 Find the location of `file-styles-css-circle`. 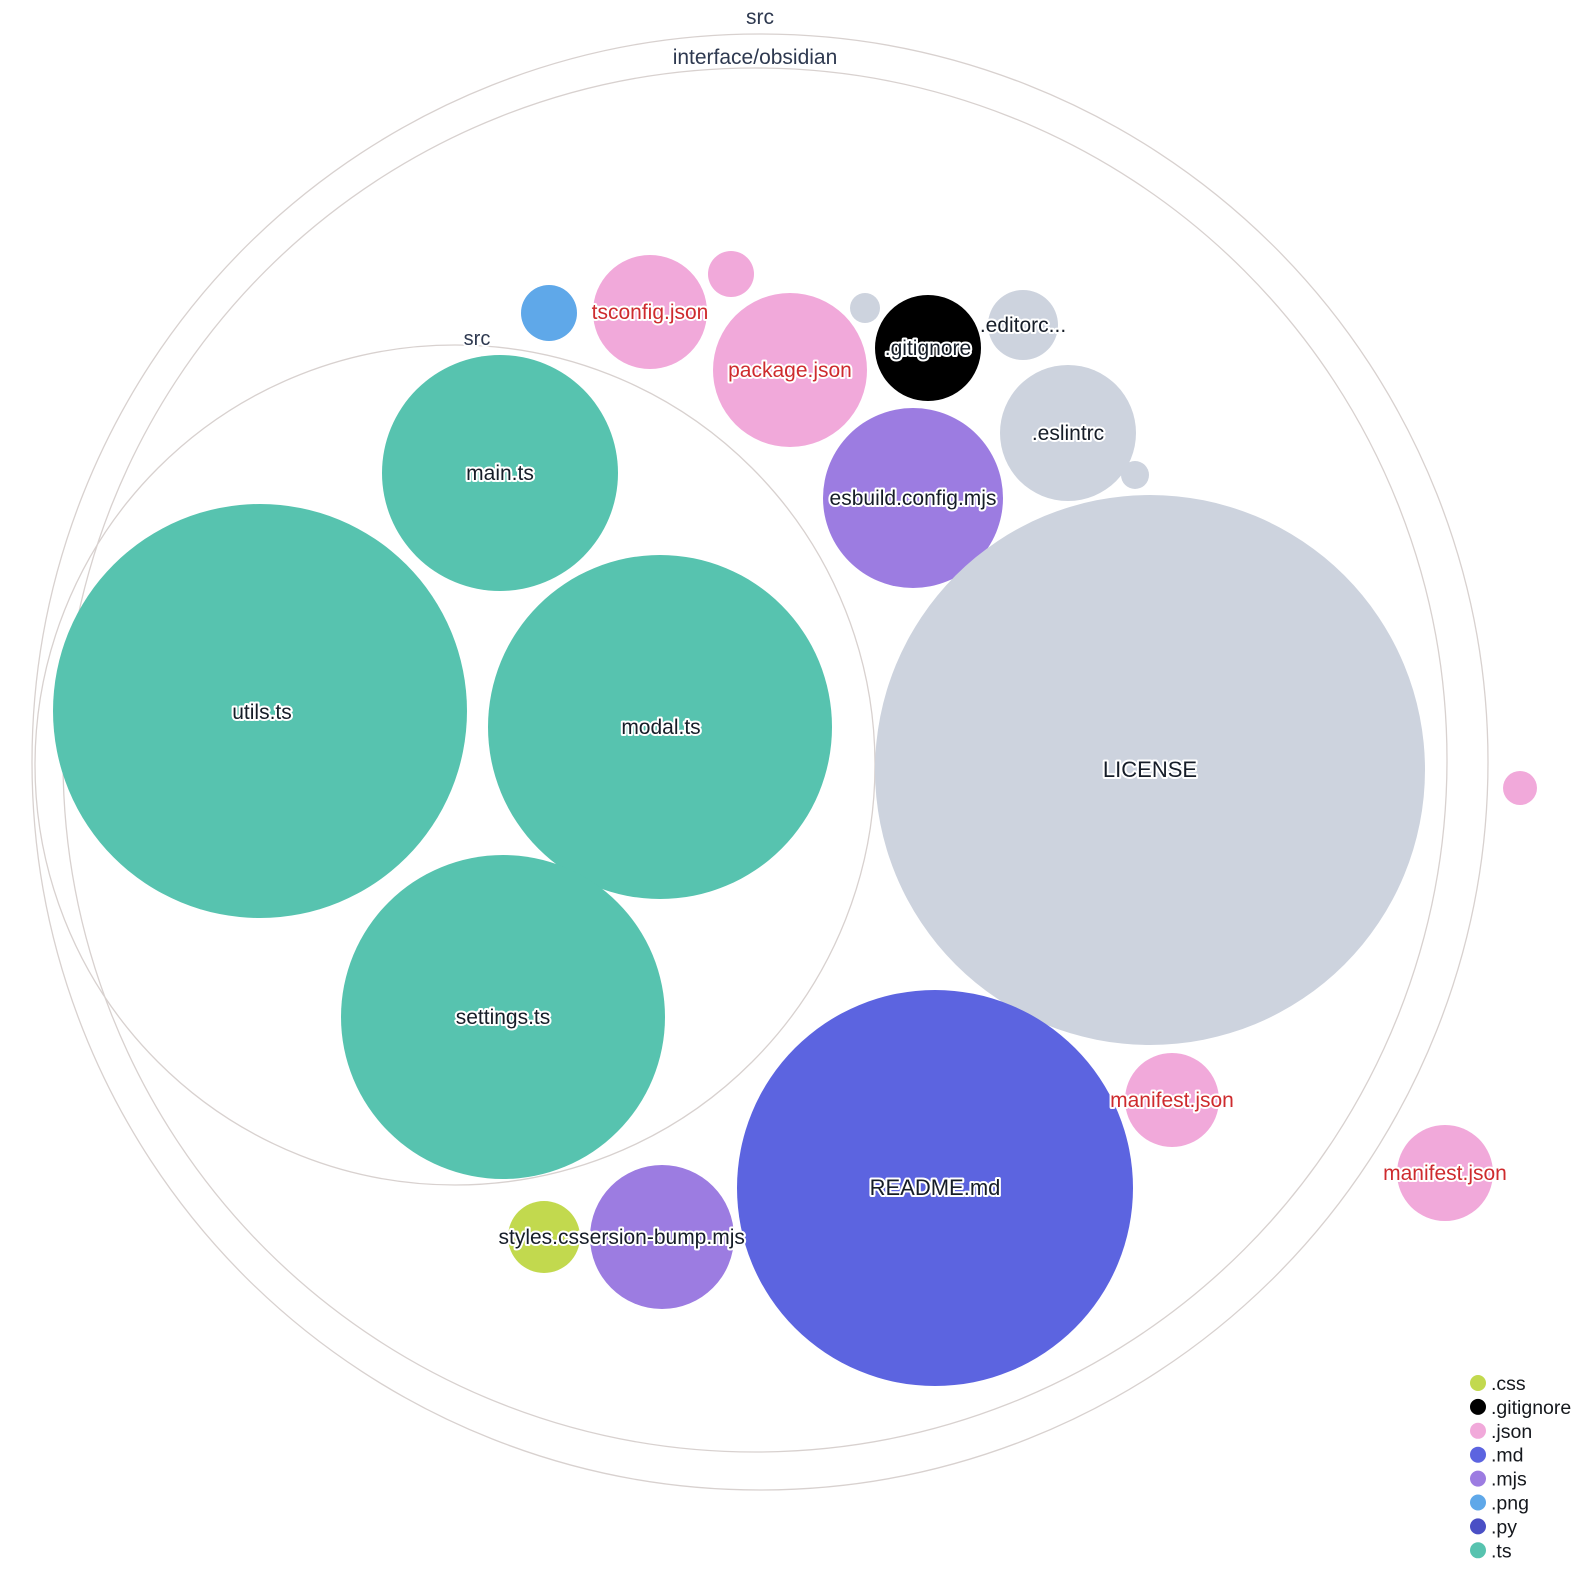

file-styles-css-circle is located at coordinates (544, 1237).